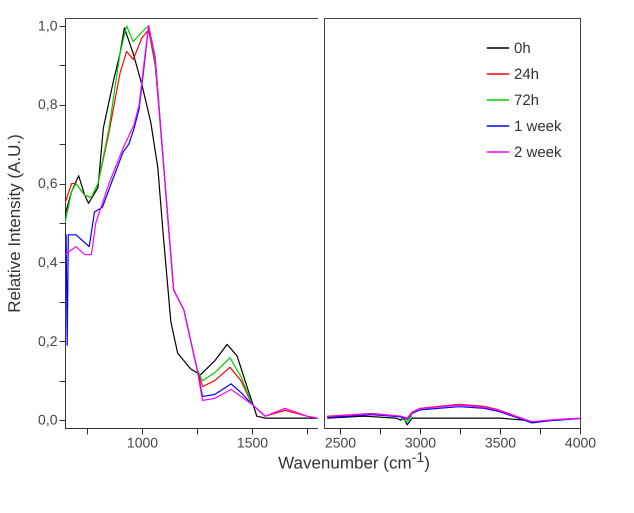 This screenshot has height=513, width=634. What do you see at coordinates (48, 104) in the screenshot?
I see `y-tick-label: 0,8` at bounding box center [48, 104].